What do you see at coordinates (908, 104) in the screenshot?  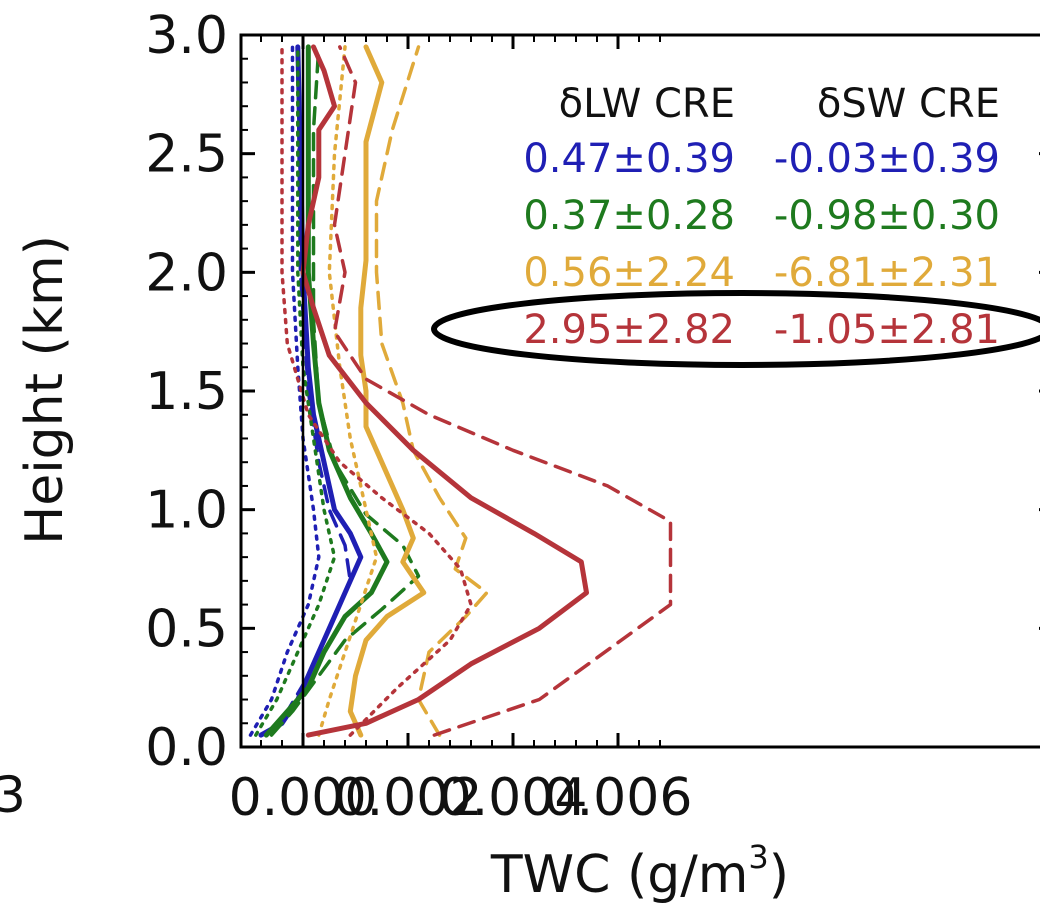 I see `table-header-sw: δSW CRE` at bounding box center [908, 104].